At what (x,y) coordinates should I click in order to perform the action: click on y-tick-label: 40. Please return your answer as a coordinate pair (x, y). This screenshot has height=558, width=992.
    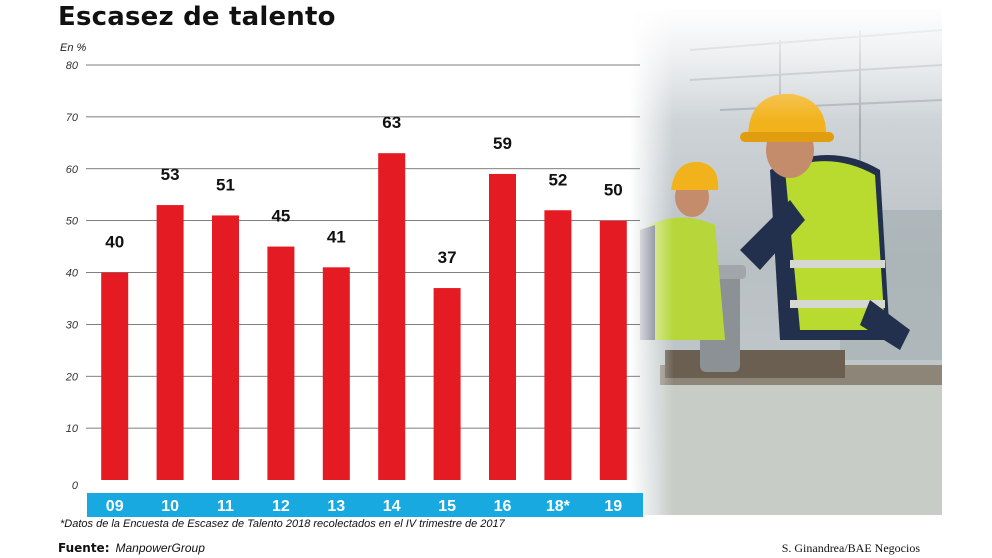
    Looking at the image, I should click on (72, 274).